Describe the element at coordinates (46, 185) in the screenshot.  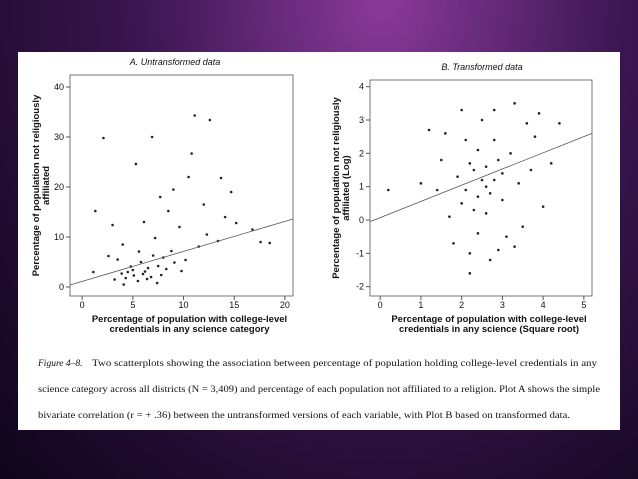
I see `y-axis-label: affiliated` at that location.